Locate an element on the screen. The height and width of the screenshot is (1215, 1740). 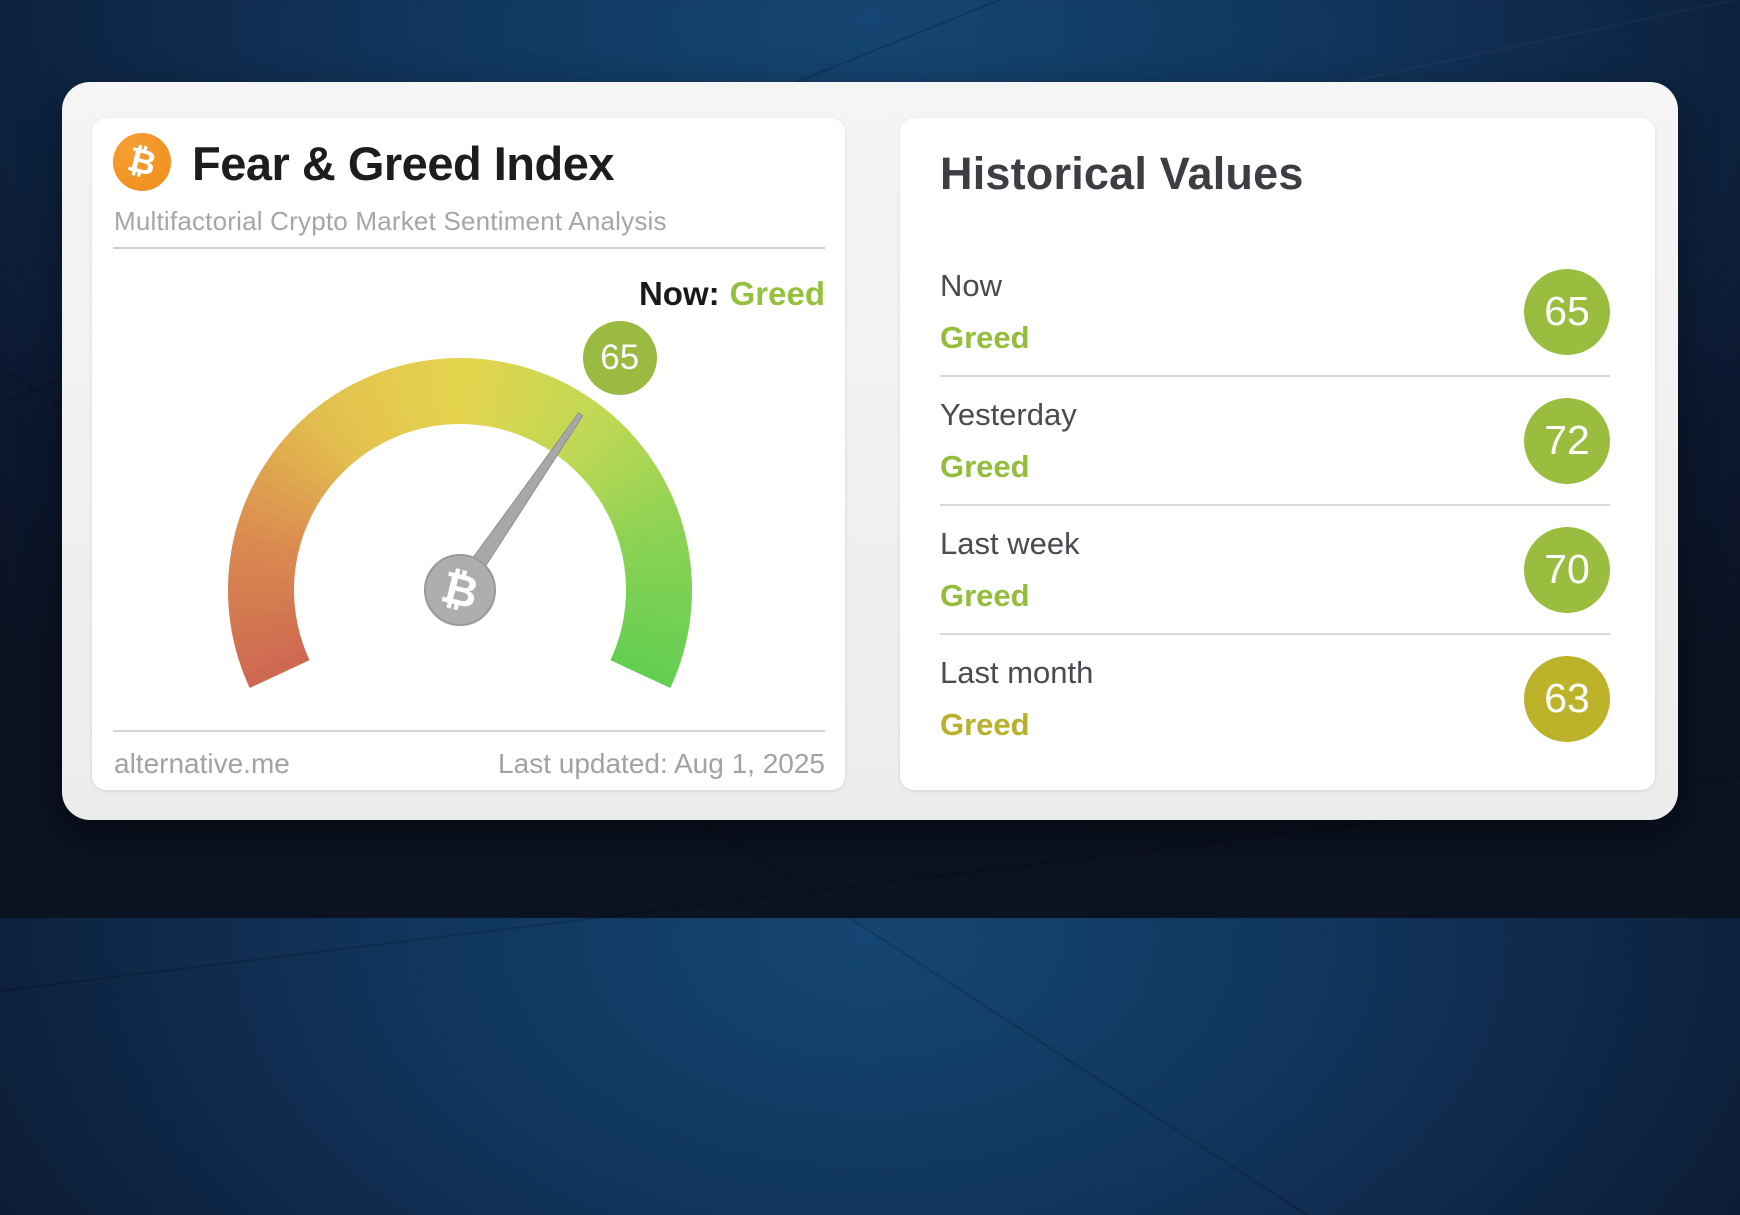
history-value-circle: 65 is located at coordinates (1567, 311).